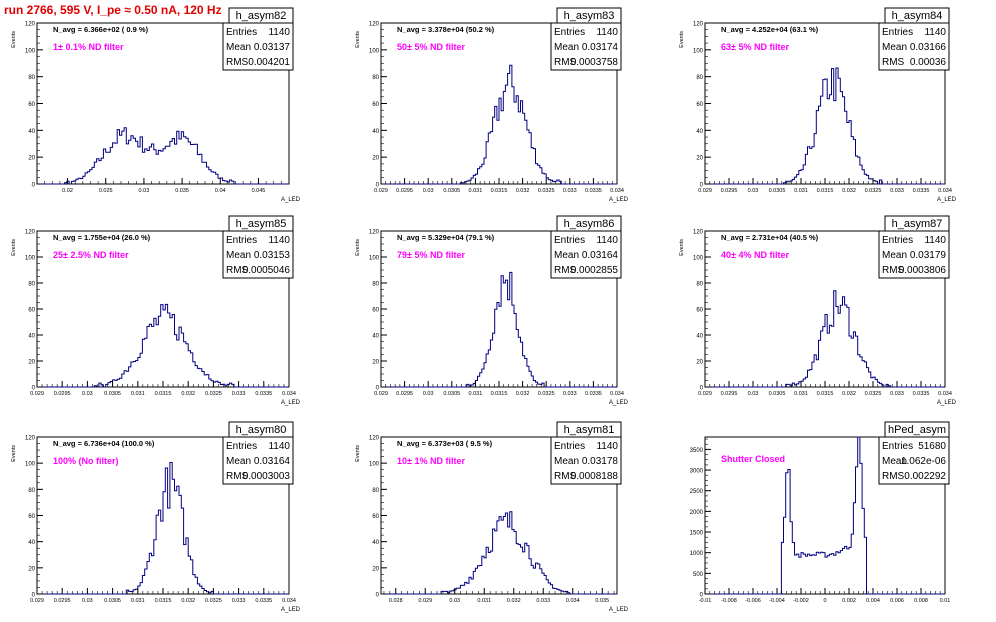 The width and height of the screenshot is (996, 622). Describe the element at coordinates (705, 601) in the screenshot. I see `x-tick-label: -0.01` at that location.